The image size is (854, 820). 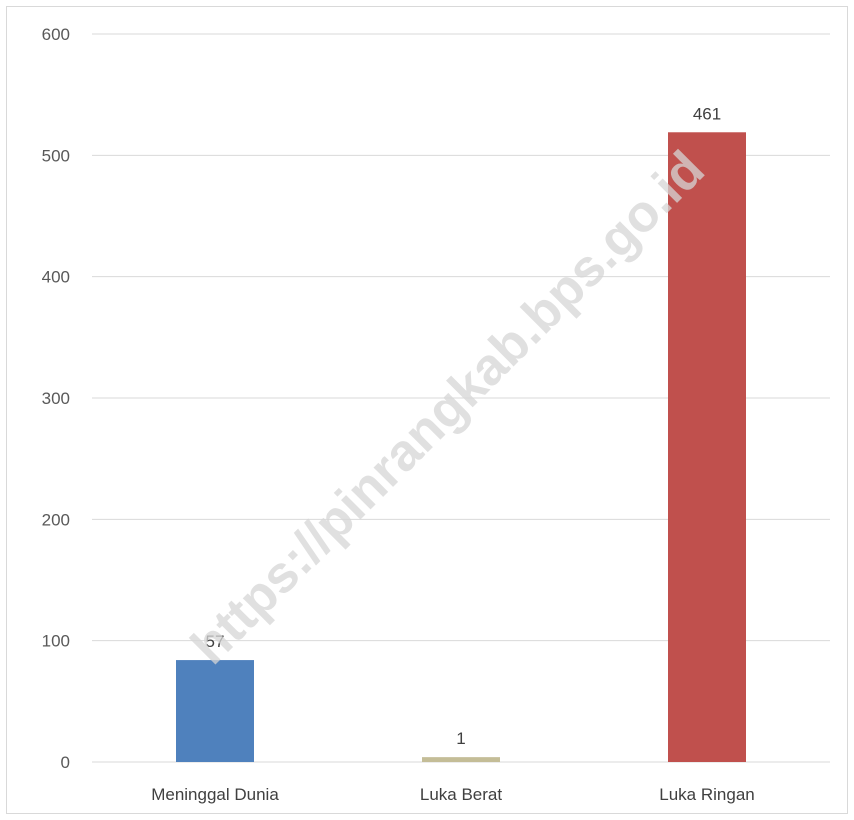 What do you see at coordinates (56, 277) in the screenshot?
I see `y-tick-label: 400` at bounding box center [56, 277].